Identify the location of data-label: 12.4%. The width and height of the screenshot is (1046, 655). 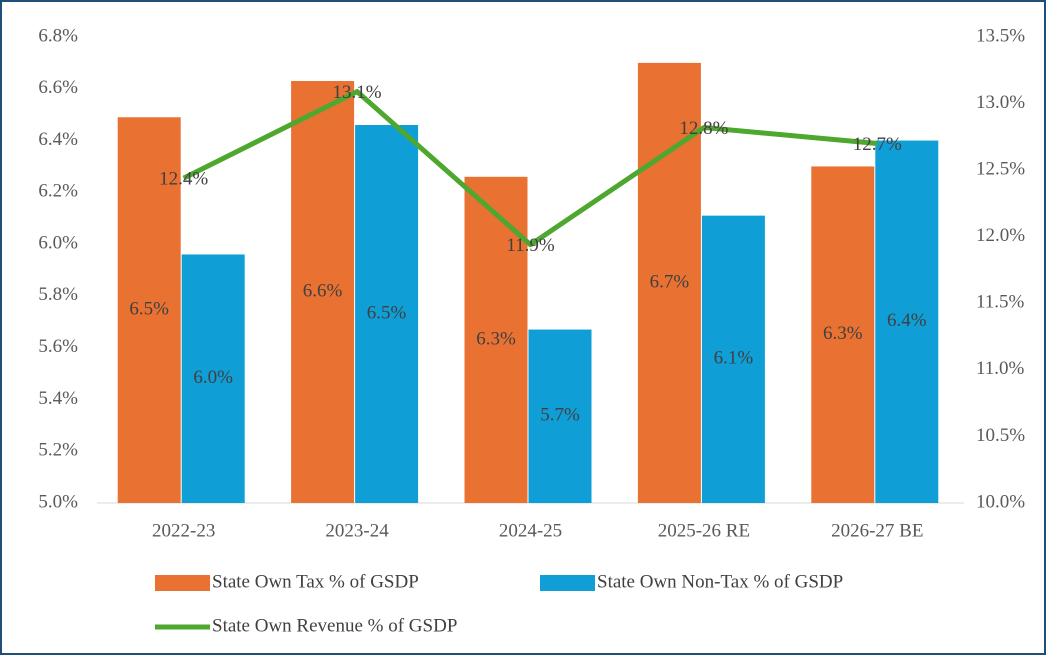
(183, 178).